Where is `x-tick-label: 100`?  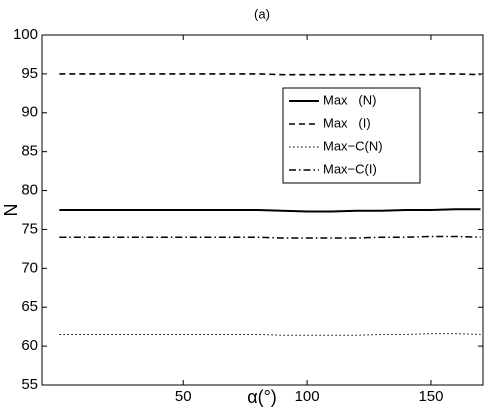
x-tick-label: 100 is located at coordinates (307, 396).